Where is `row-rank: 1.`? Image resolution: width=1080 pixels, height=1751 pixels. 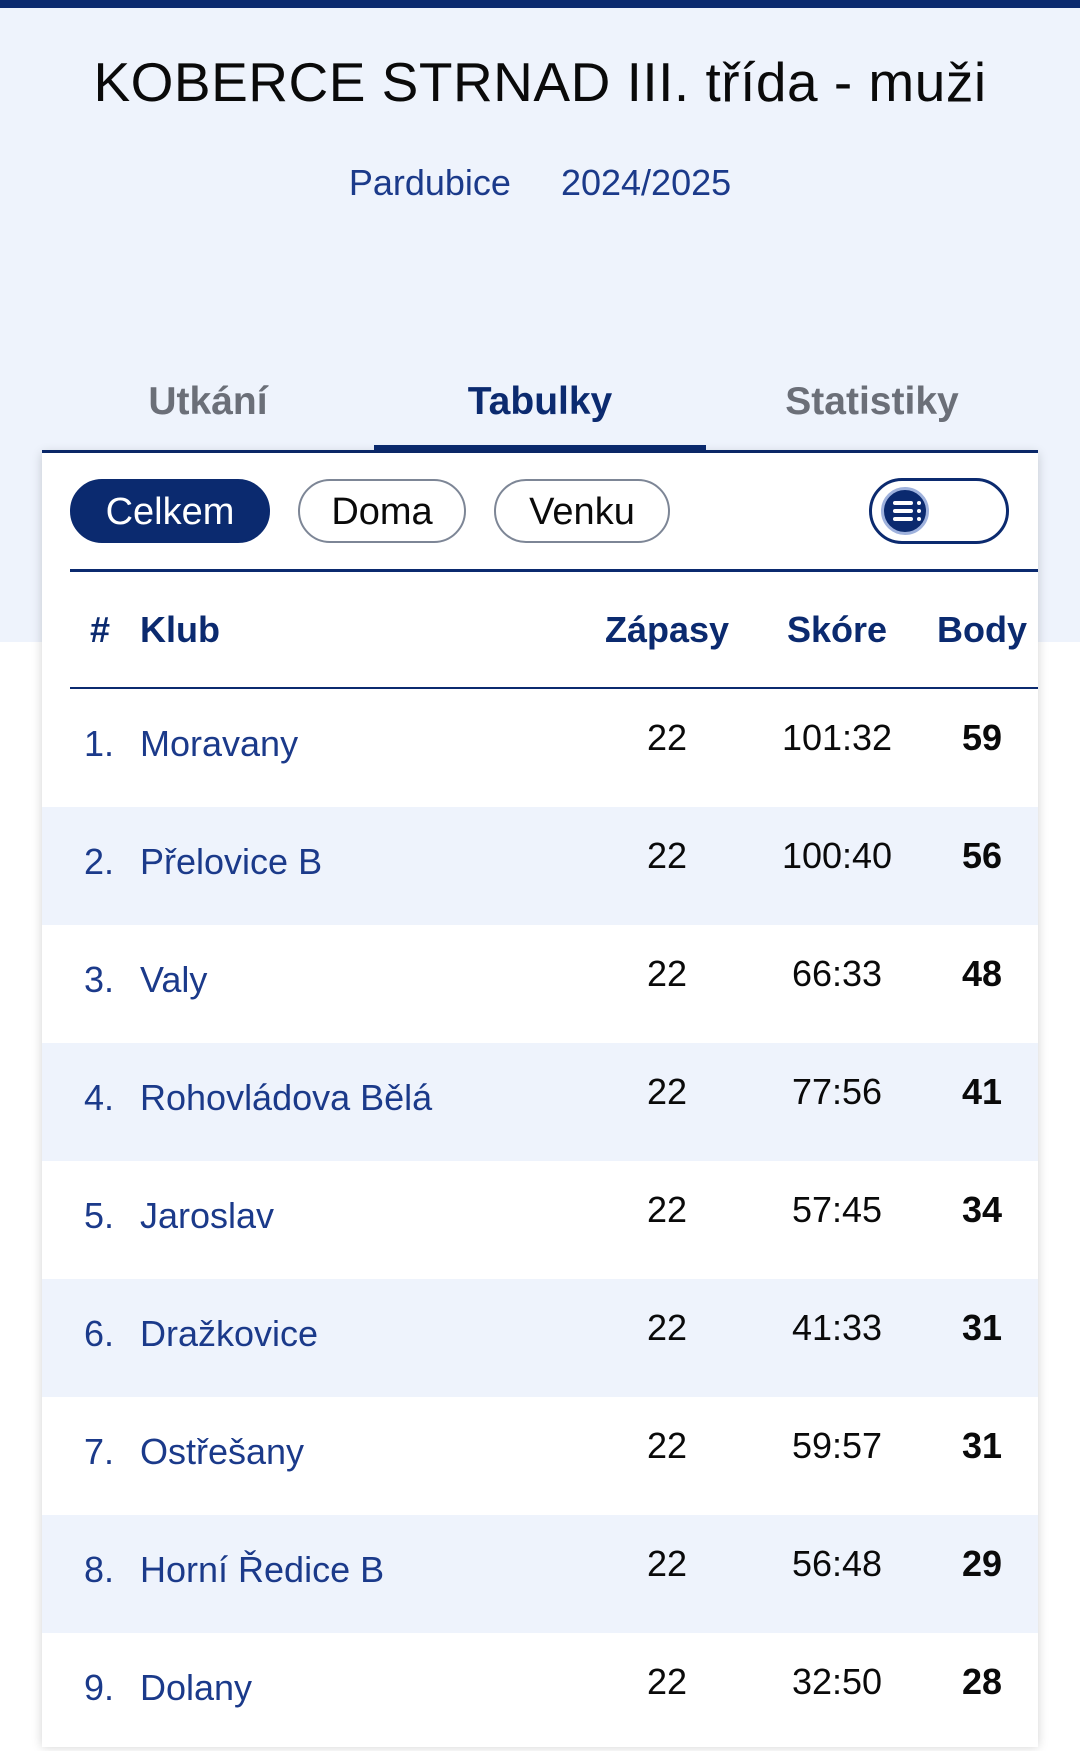 row-rank: 1. is located at coordinates (98, 743).